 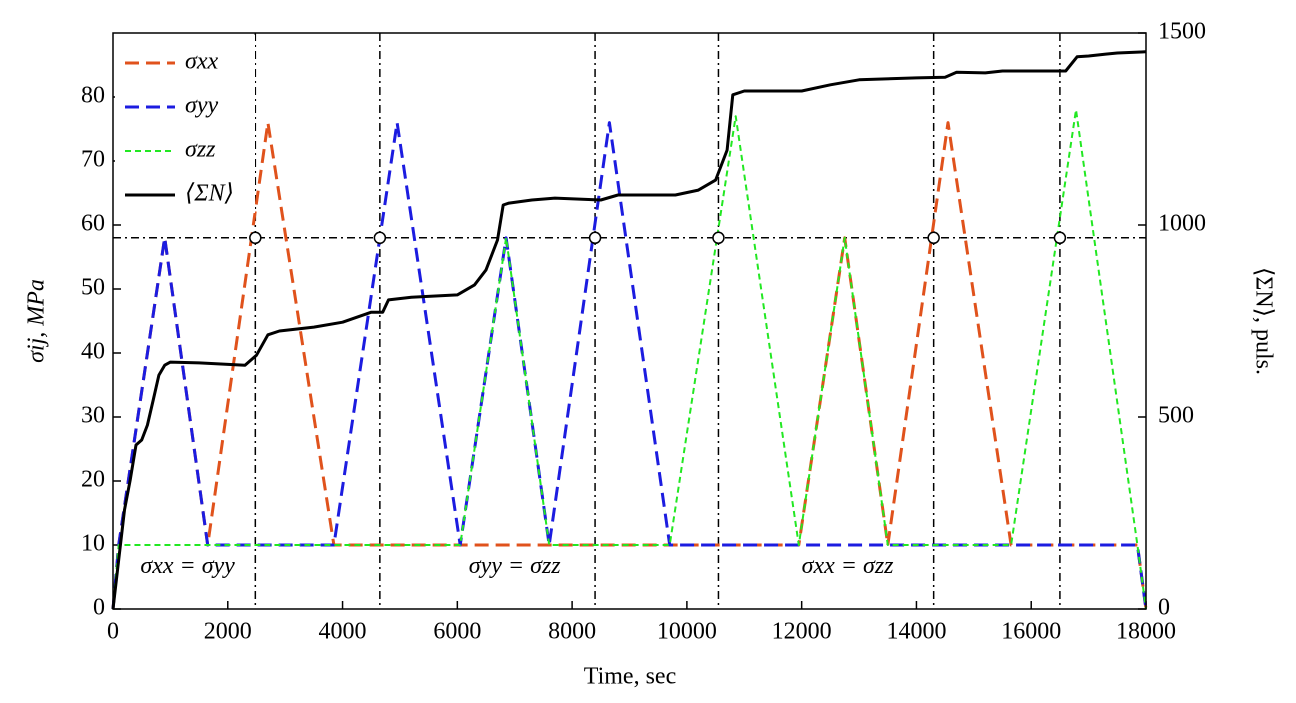 I want to click on annotation: σxx = σzz, so click(x=848, y=566).